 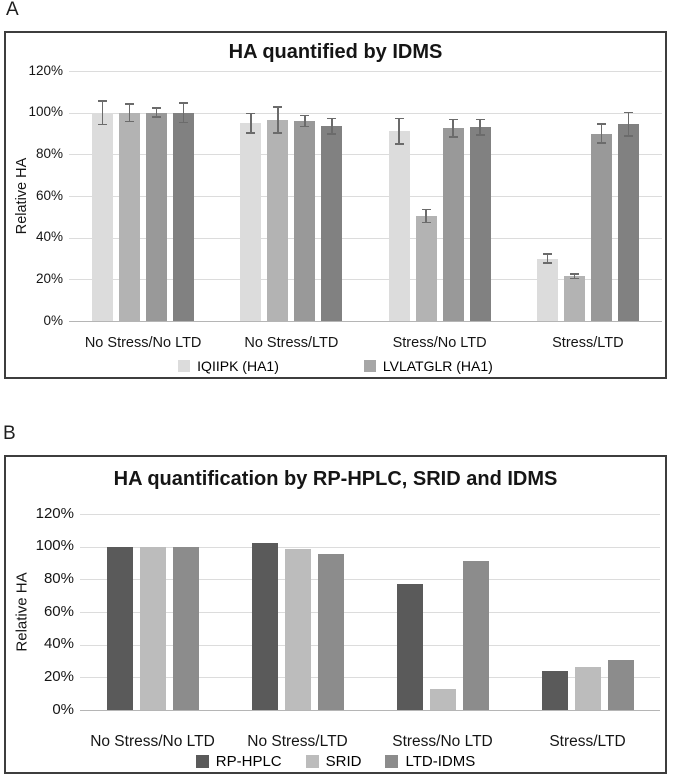 I want to click on legend: RP-HPLC SRID LTD-IDMS, so click(x=335, y=761).